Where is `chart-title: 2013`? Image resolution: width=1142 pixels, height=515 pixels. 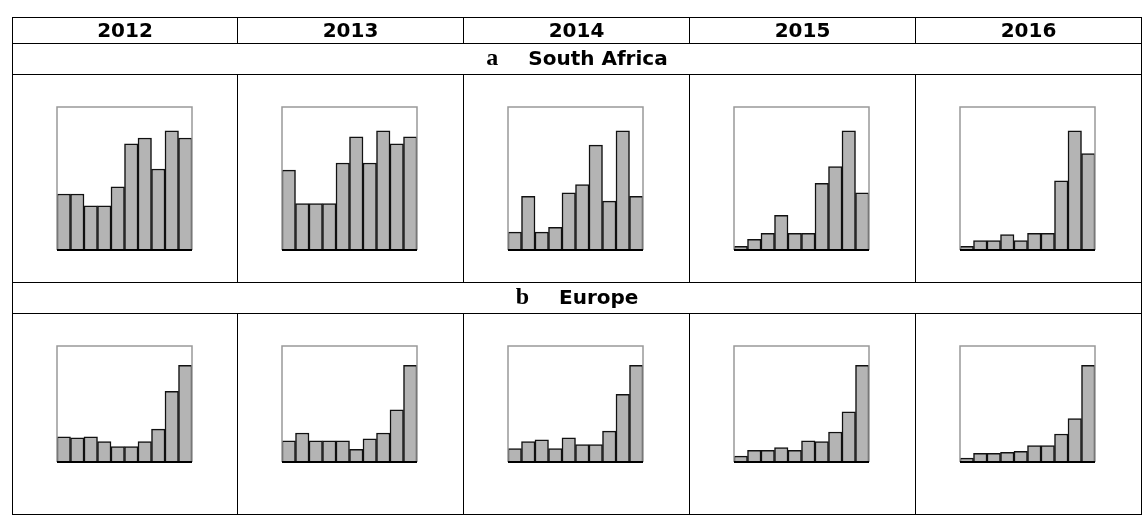
chart-title: 2013 is located at coordinates (351, 30).